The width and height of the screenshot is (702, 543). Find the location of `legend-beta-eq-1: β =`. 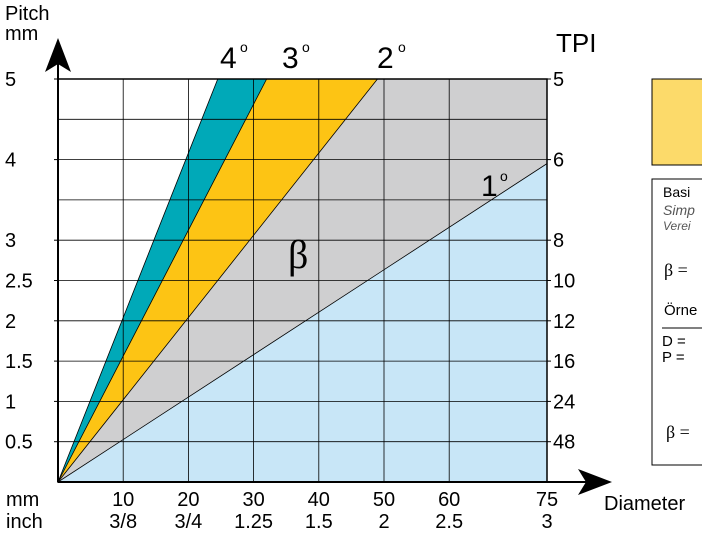

legend-beta-eq-1: β = is located at coordinates (676, 270).